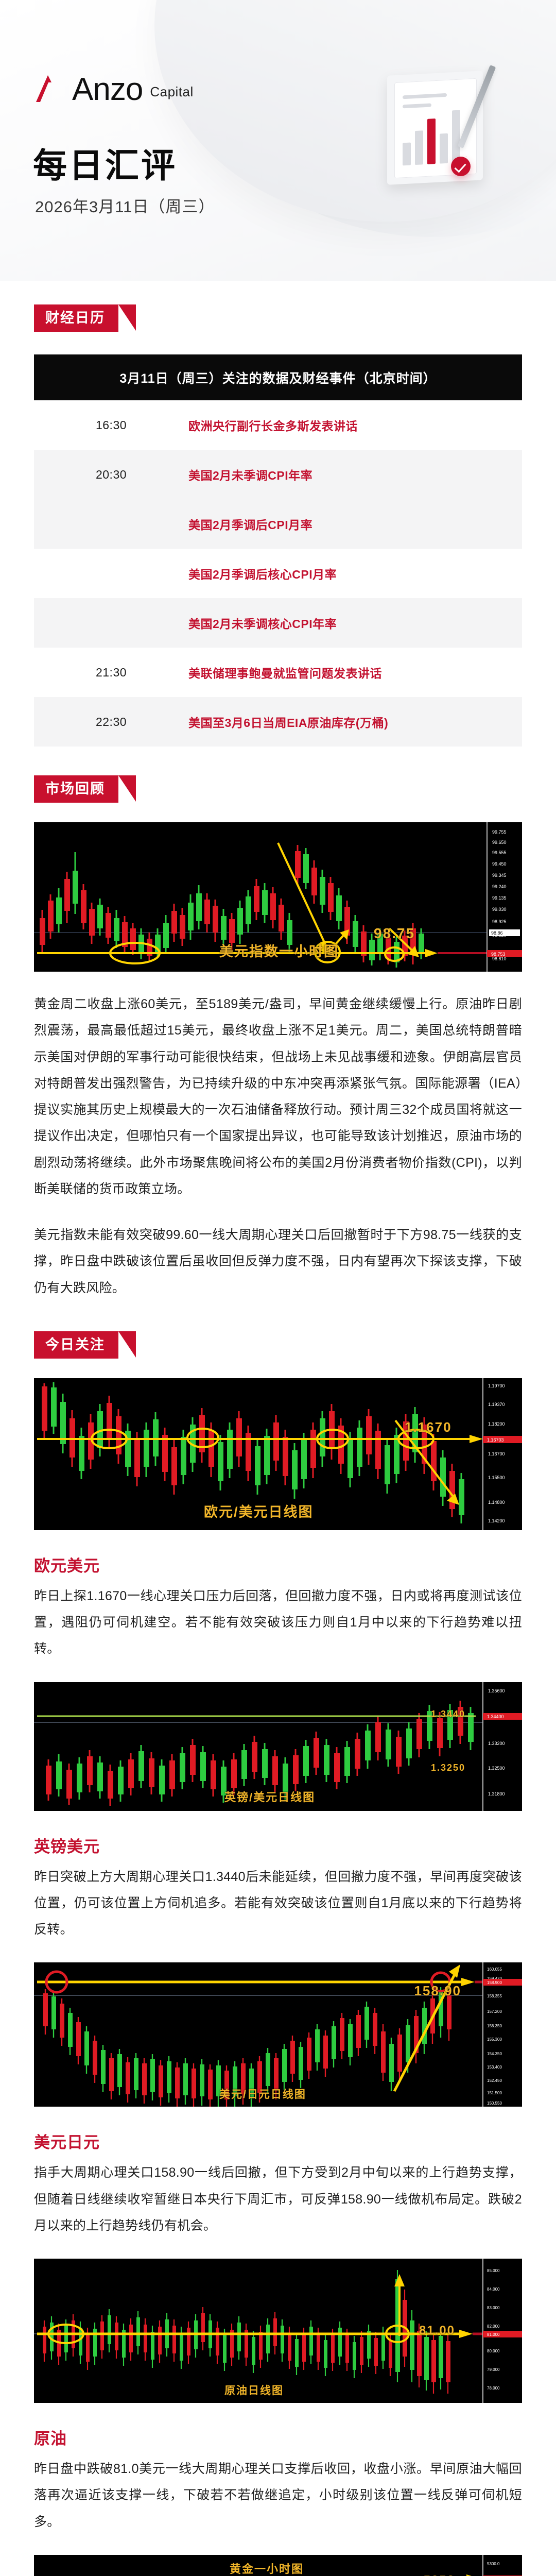  Describe the element at coordinates (499, 852) in the screenshot. I see `svg-text: 99.555` at that location.